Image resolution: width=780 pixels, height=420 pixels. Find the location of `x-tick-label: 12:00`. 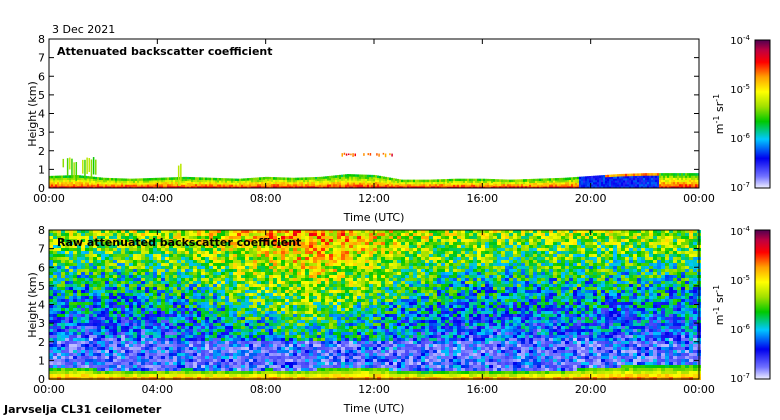

x-tick-label: 12:00 is located at coordinates (374, 198).